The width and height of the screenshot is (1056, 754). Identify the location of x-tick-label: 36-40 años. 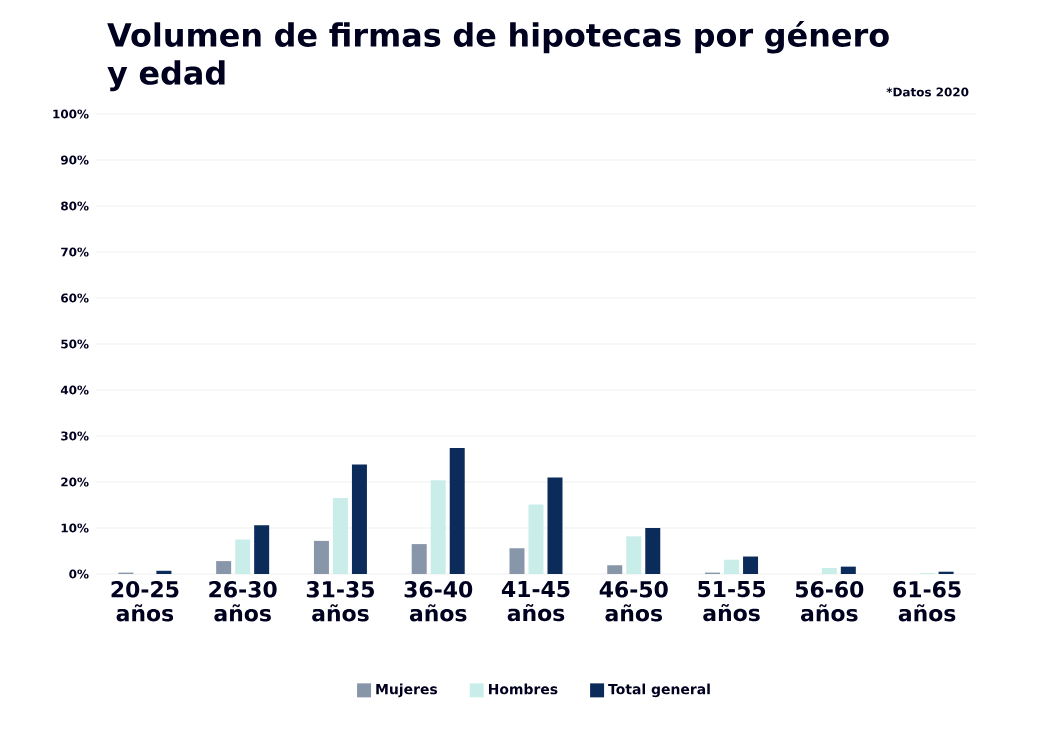
(438, 601).